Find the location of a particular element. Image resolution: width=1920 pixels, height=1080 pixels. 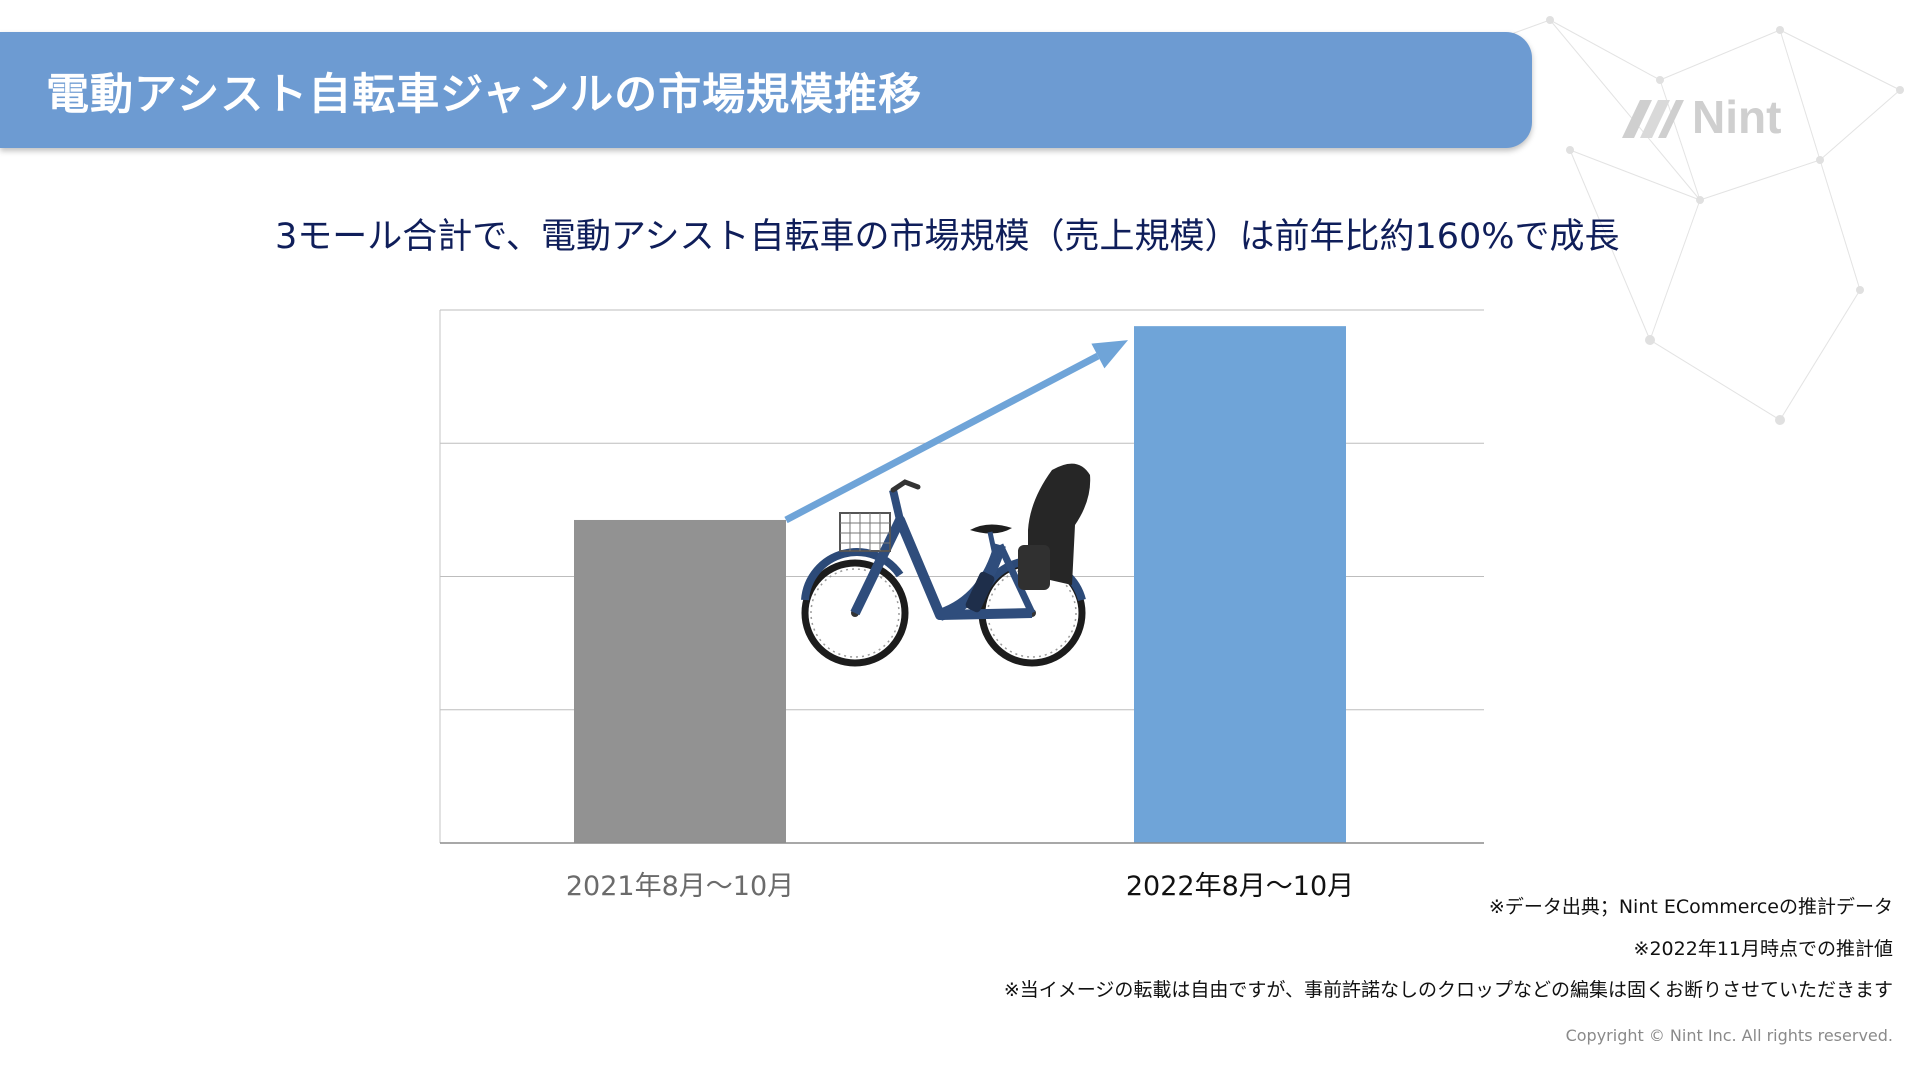

network-background-decoration is located at coordinates (1670, 220).